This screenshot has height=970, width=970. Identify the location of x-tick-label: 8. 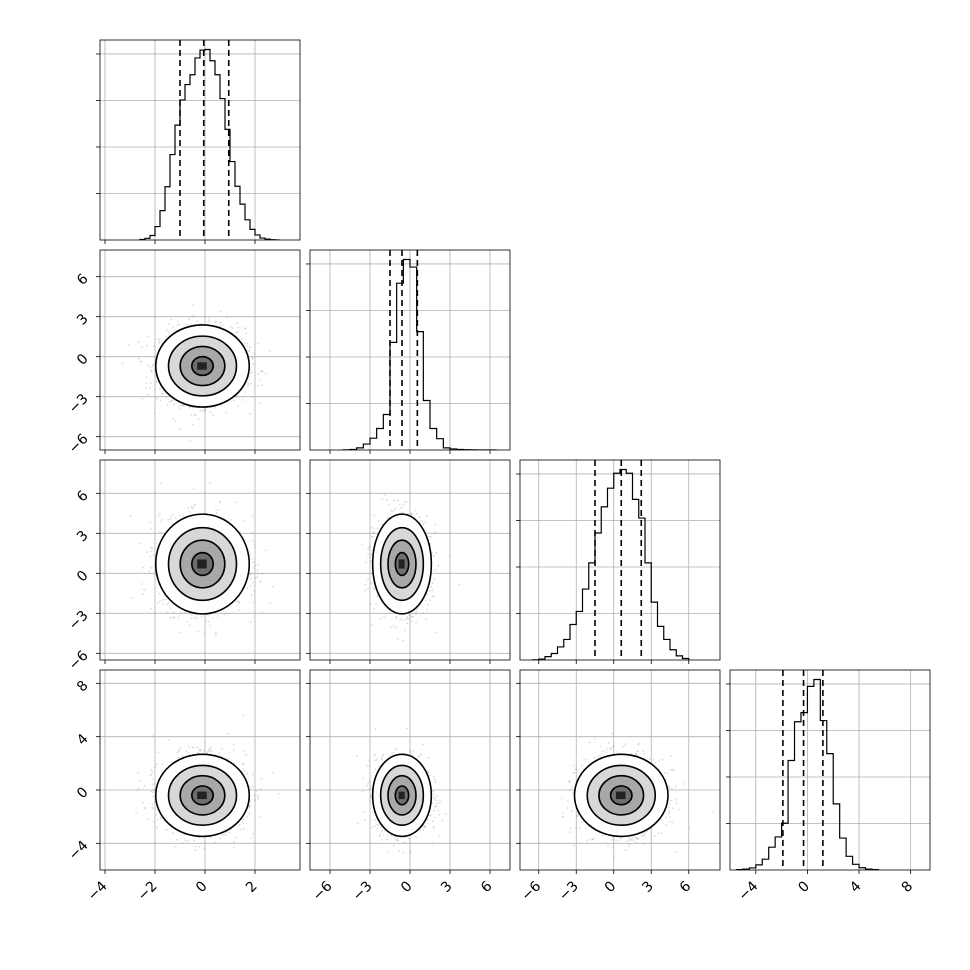
(908, 887).